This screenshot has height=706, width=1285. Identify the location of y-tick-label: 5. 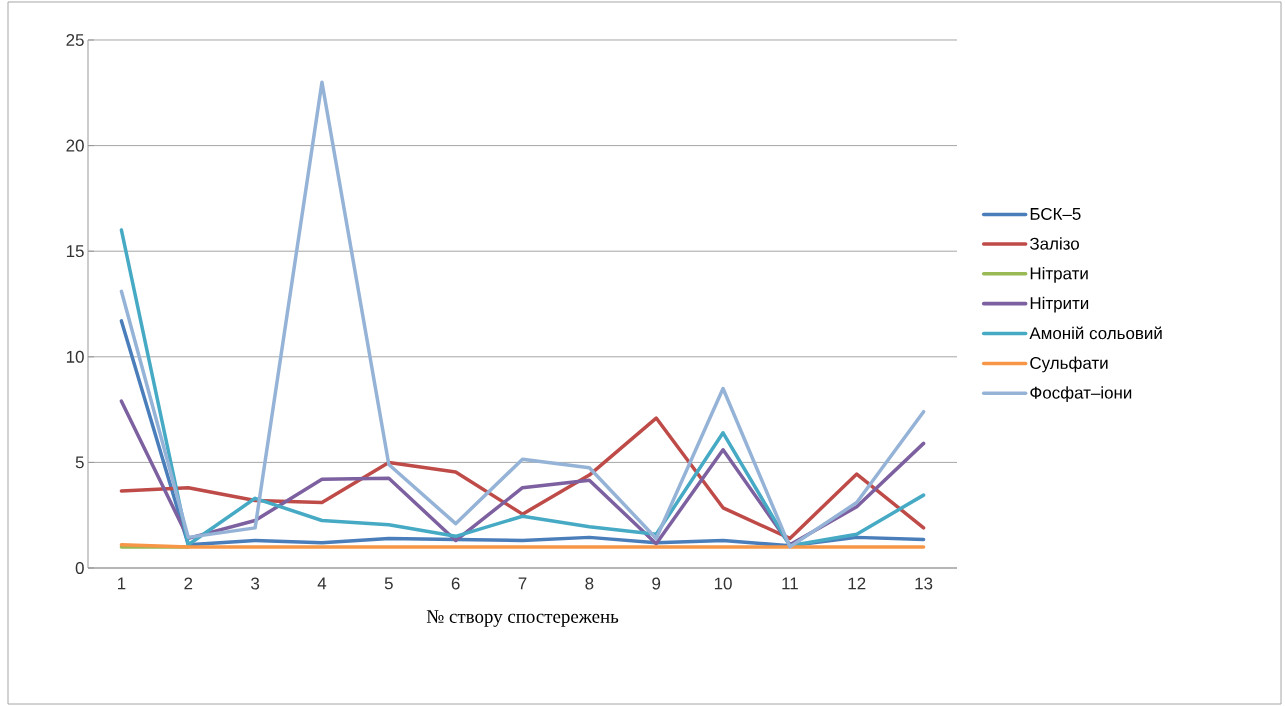
(79, 462).